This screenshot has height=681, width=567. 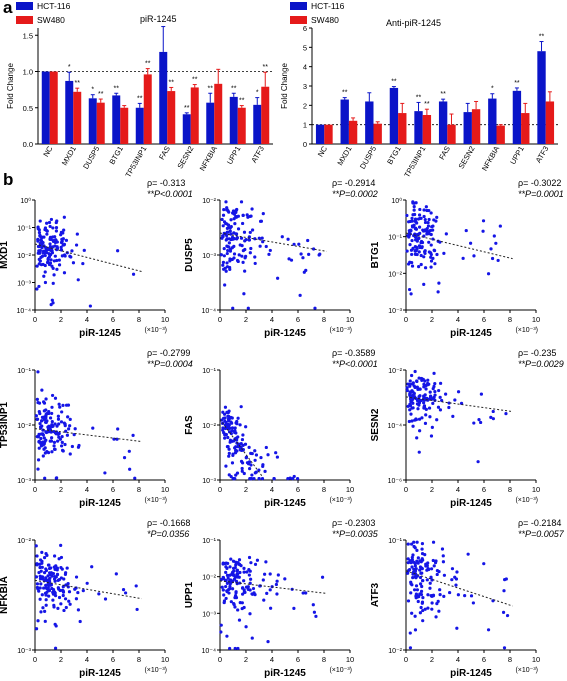 I want to click on legend-label: SW480, so click(x=51, y=20).